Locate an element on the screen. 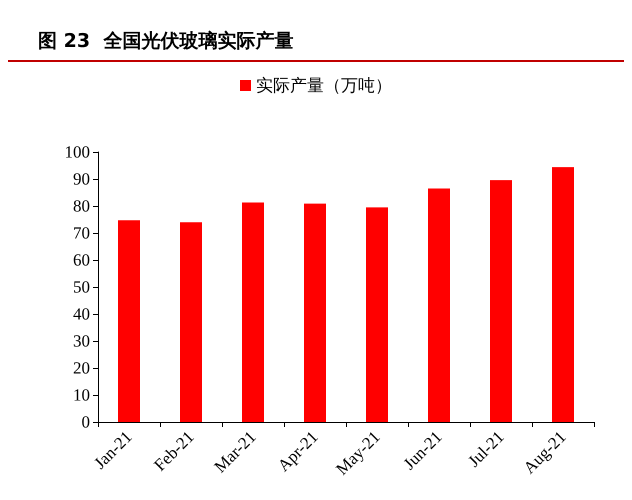 The height and width of the screenshot is (500, 632). y-tick-label: 60 is located at coordinates (81, 260).